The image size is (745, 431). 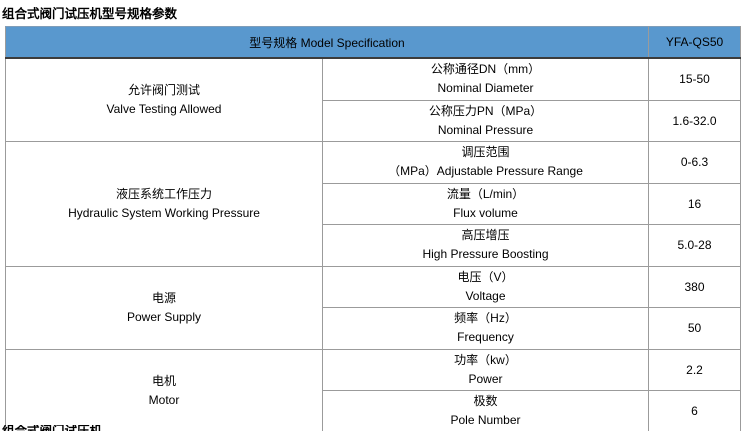 I want to click on cell-text-line: 频率（Hz）, so click(x=485, y=318).